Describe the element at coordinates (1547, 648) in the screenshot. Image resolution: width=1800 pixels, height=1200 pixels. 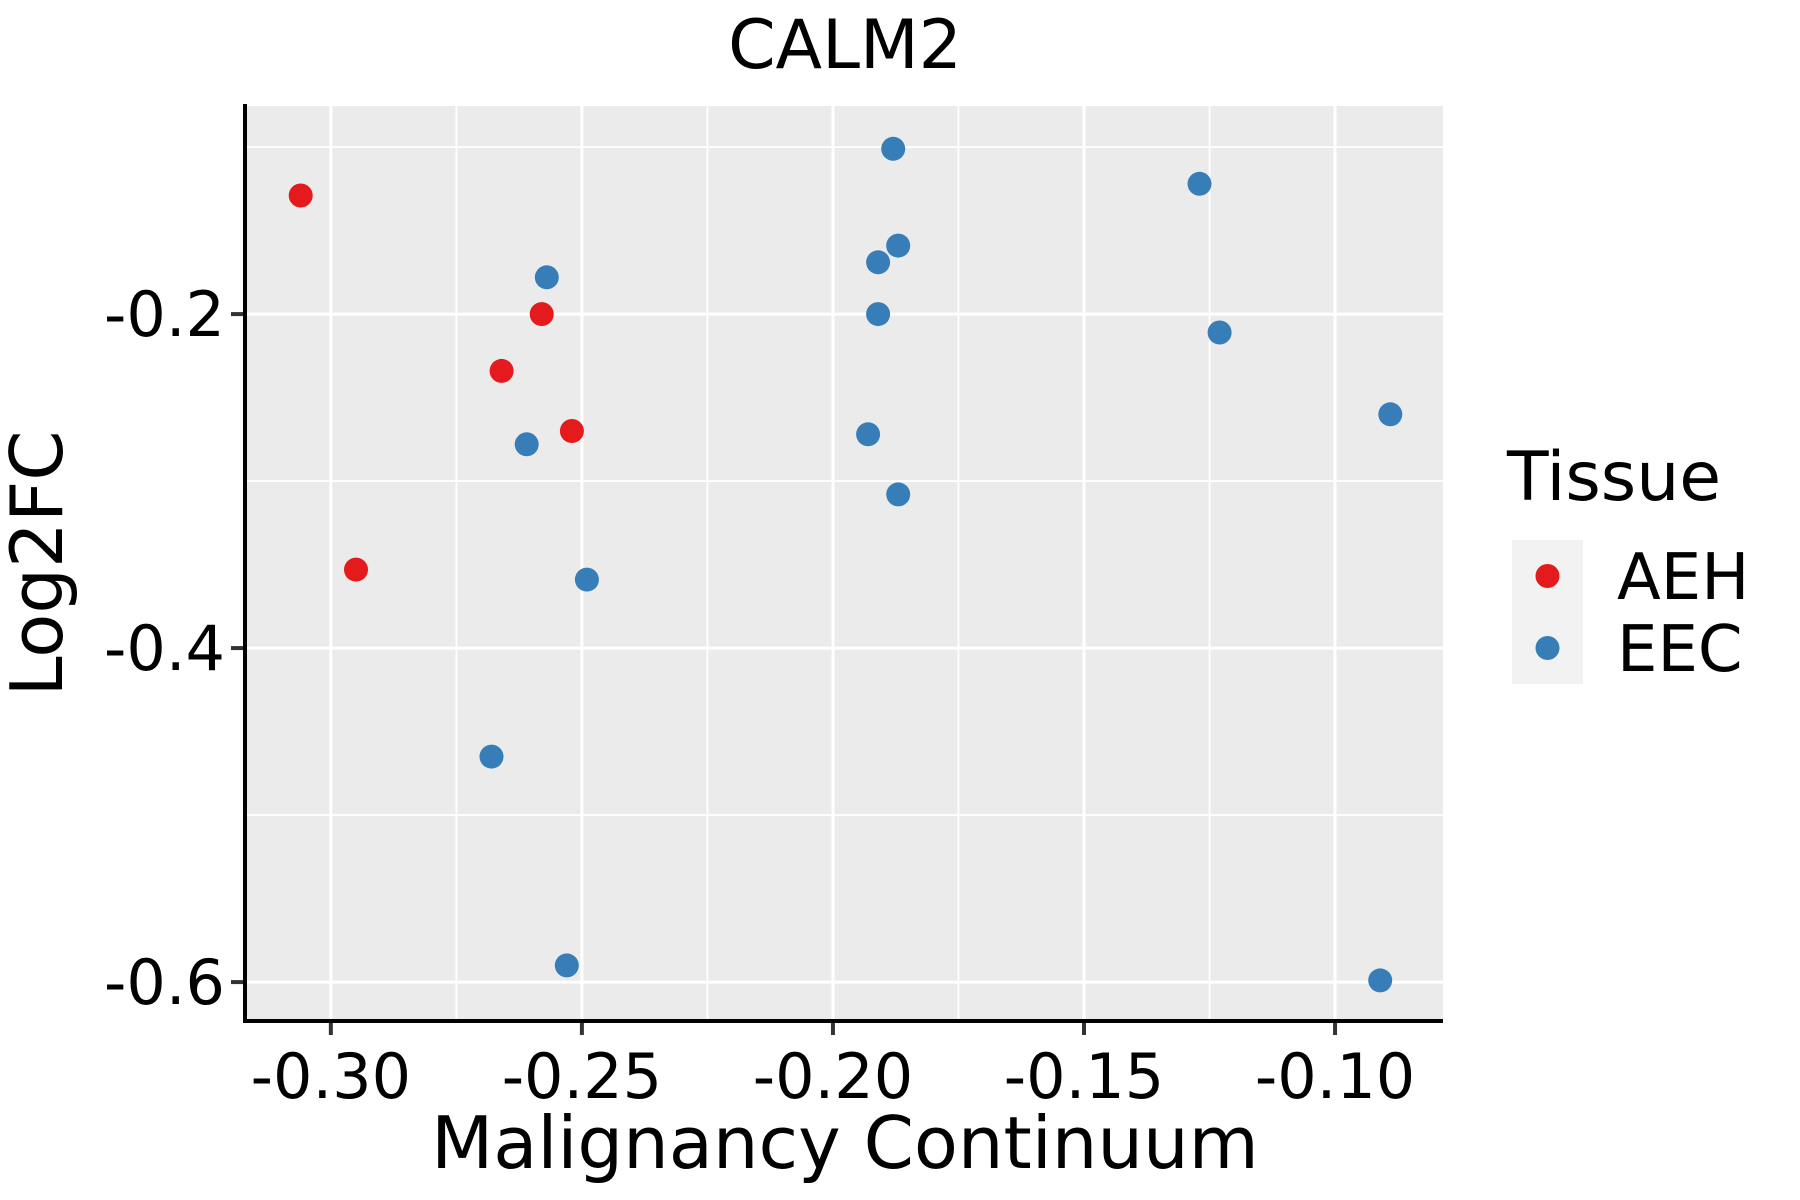
I see `legend-swatch-eec` at that location.